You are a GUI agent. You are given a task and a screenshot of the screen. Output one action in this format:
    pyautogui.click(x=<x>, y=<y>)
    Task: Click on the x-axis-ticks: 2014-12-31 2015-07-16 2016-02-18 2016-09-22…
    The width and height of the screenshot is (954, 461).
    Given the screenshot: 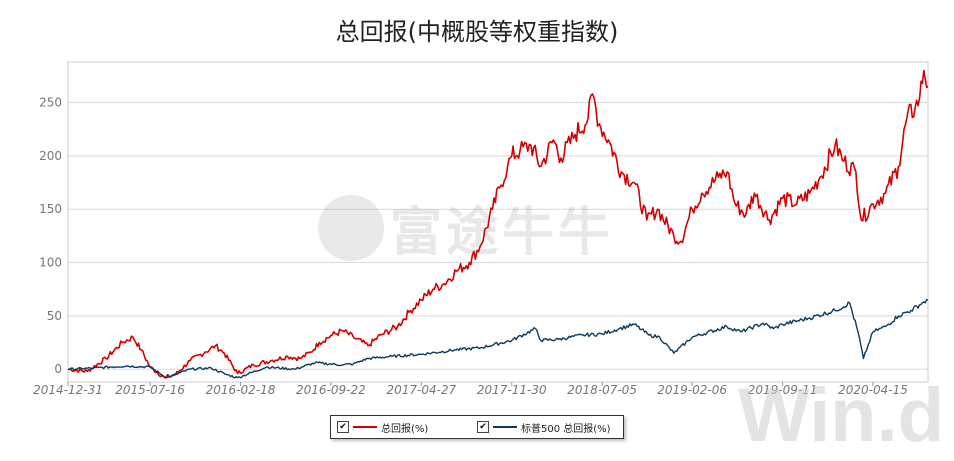 What is the action you would take?
    pyautogui.click(x=470, y=389)
    